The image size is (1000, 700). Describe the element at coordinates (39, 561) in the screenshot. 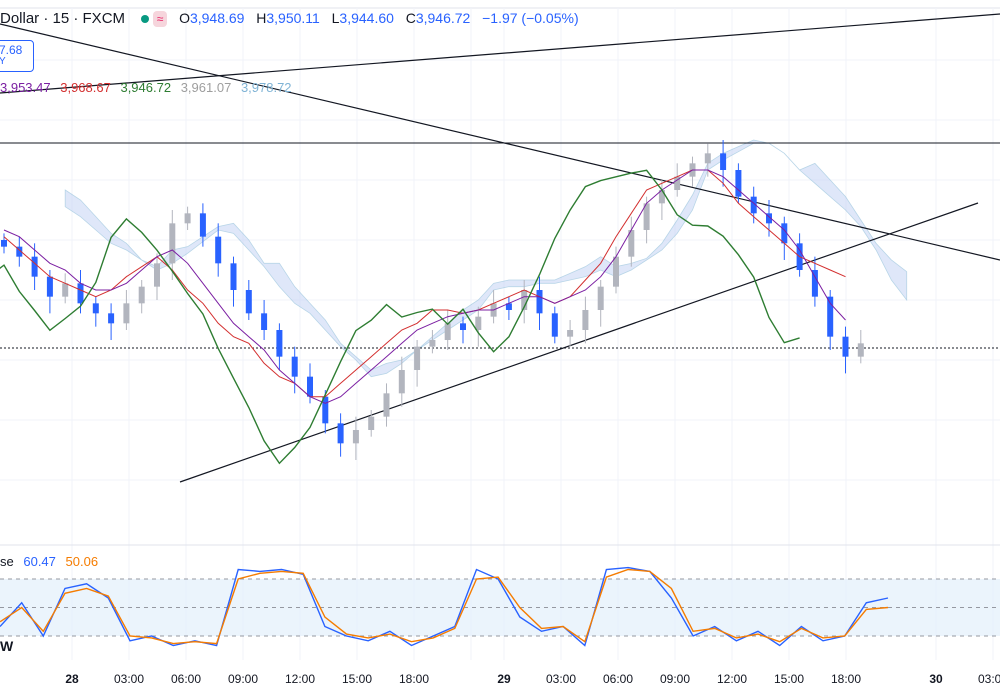

I see `oscillator-k-value: 60.47` at that location.